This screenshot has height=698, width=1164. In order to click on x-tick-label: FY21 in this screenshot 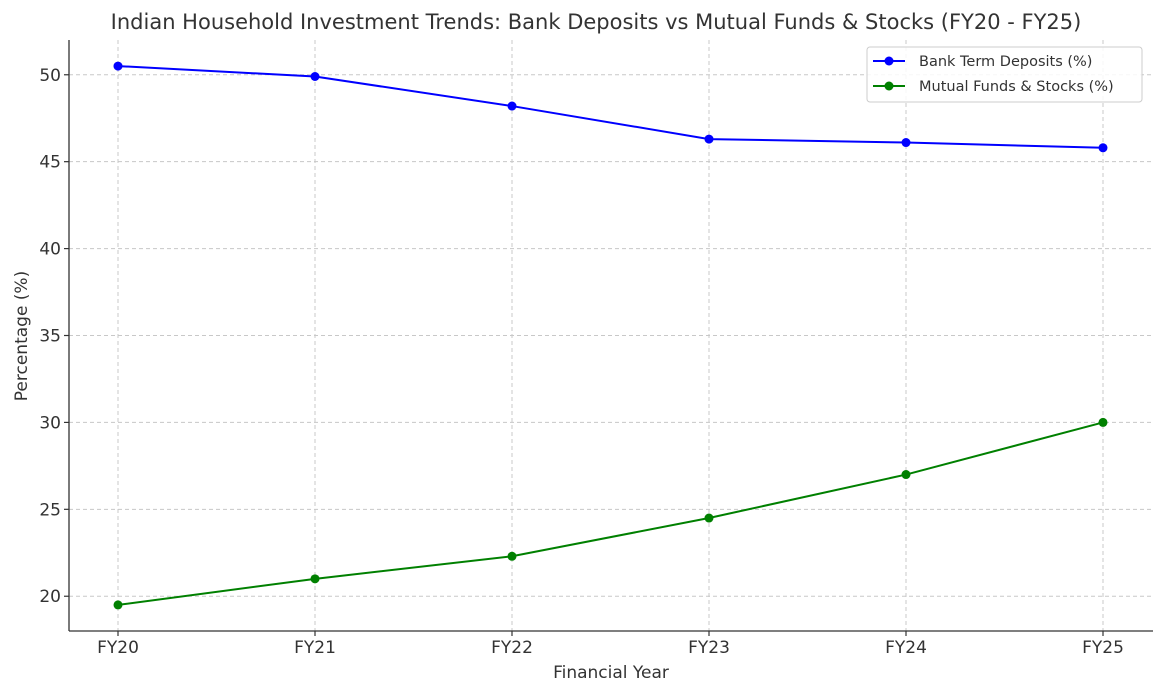, I will do `click(315, 648)`.